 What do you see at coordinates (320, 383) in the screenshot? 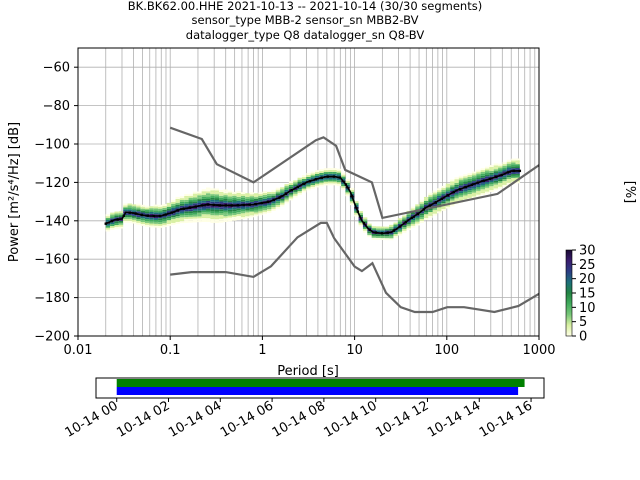
I see `coverage-bar` at bounding box center [320, 383].